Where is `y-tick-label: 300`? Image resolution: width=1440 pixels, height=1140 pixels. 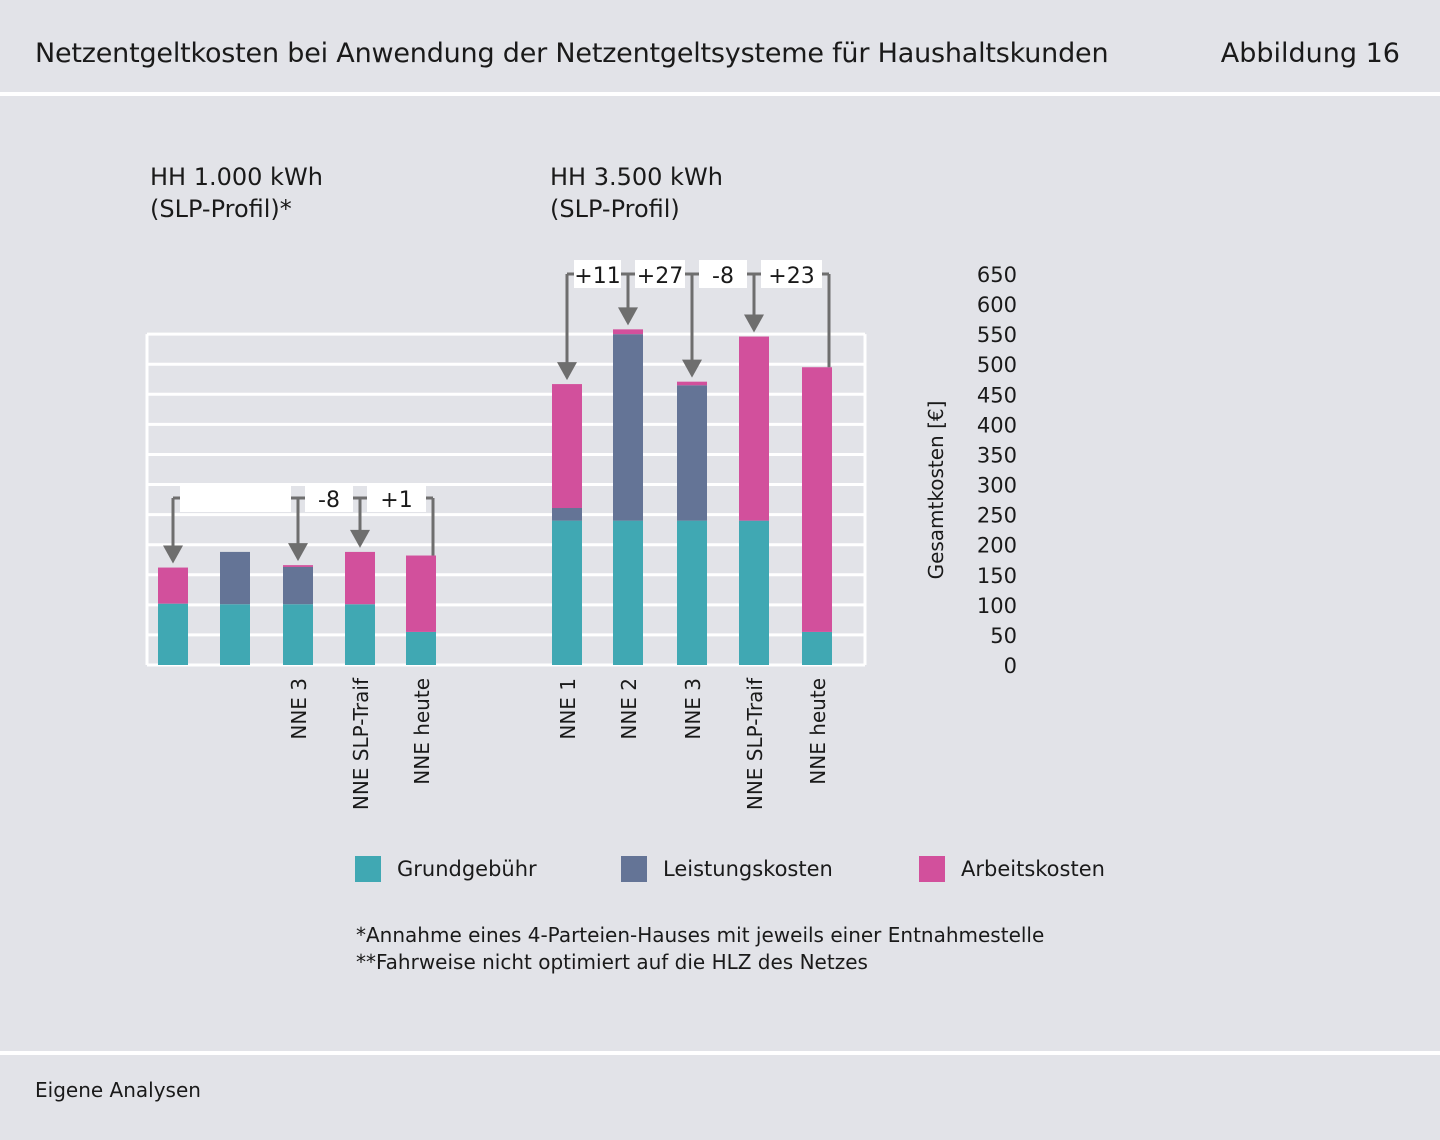
y-tick-label: 300 is located at coordinates (997, 486).